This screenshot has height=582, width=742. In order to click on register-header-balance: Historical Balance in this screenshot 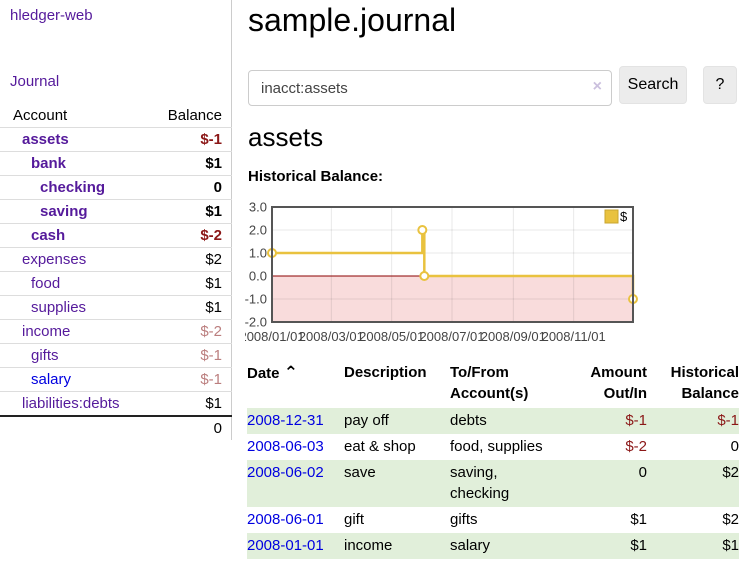, I will do `click(704, 383)`.